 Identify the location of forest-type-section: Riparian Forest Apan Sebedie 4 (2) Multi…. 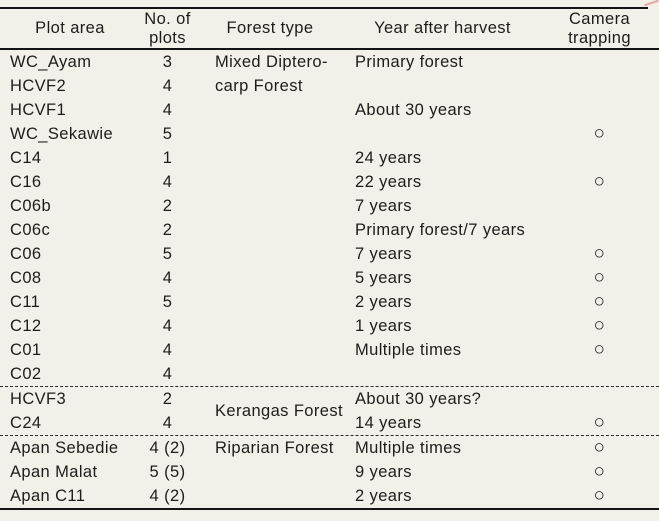
(329, 471).